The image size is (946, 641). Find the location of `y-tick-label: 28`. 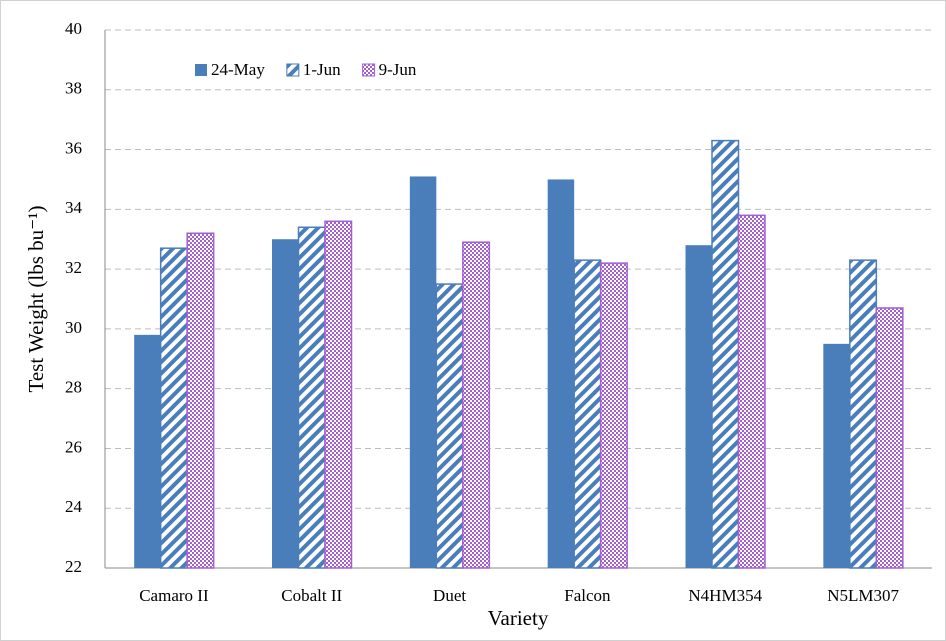

y-tick-label: 28 is located at coordinates (73, 387).